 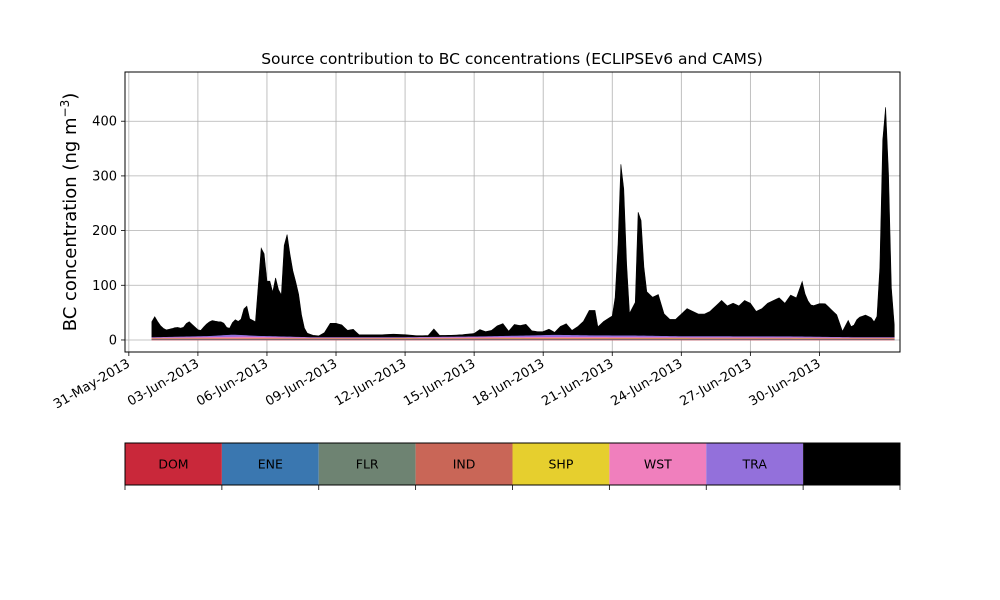 I want to click on y-axis: 0 100 200 300 400, so click(x=108, y=231).